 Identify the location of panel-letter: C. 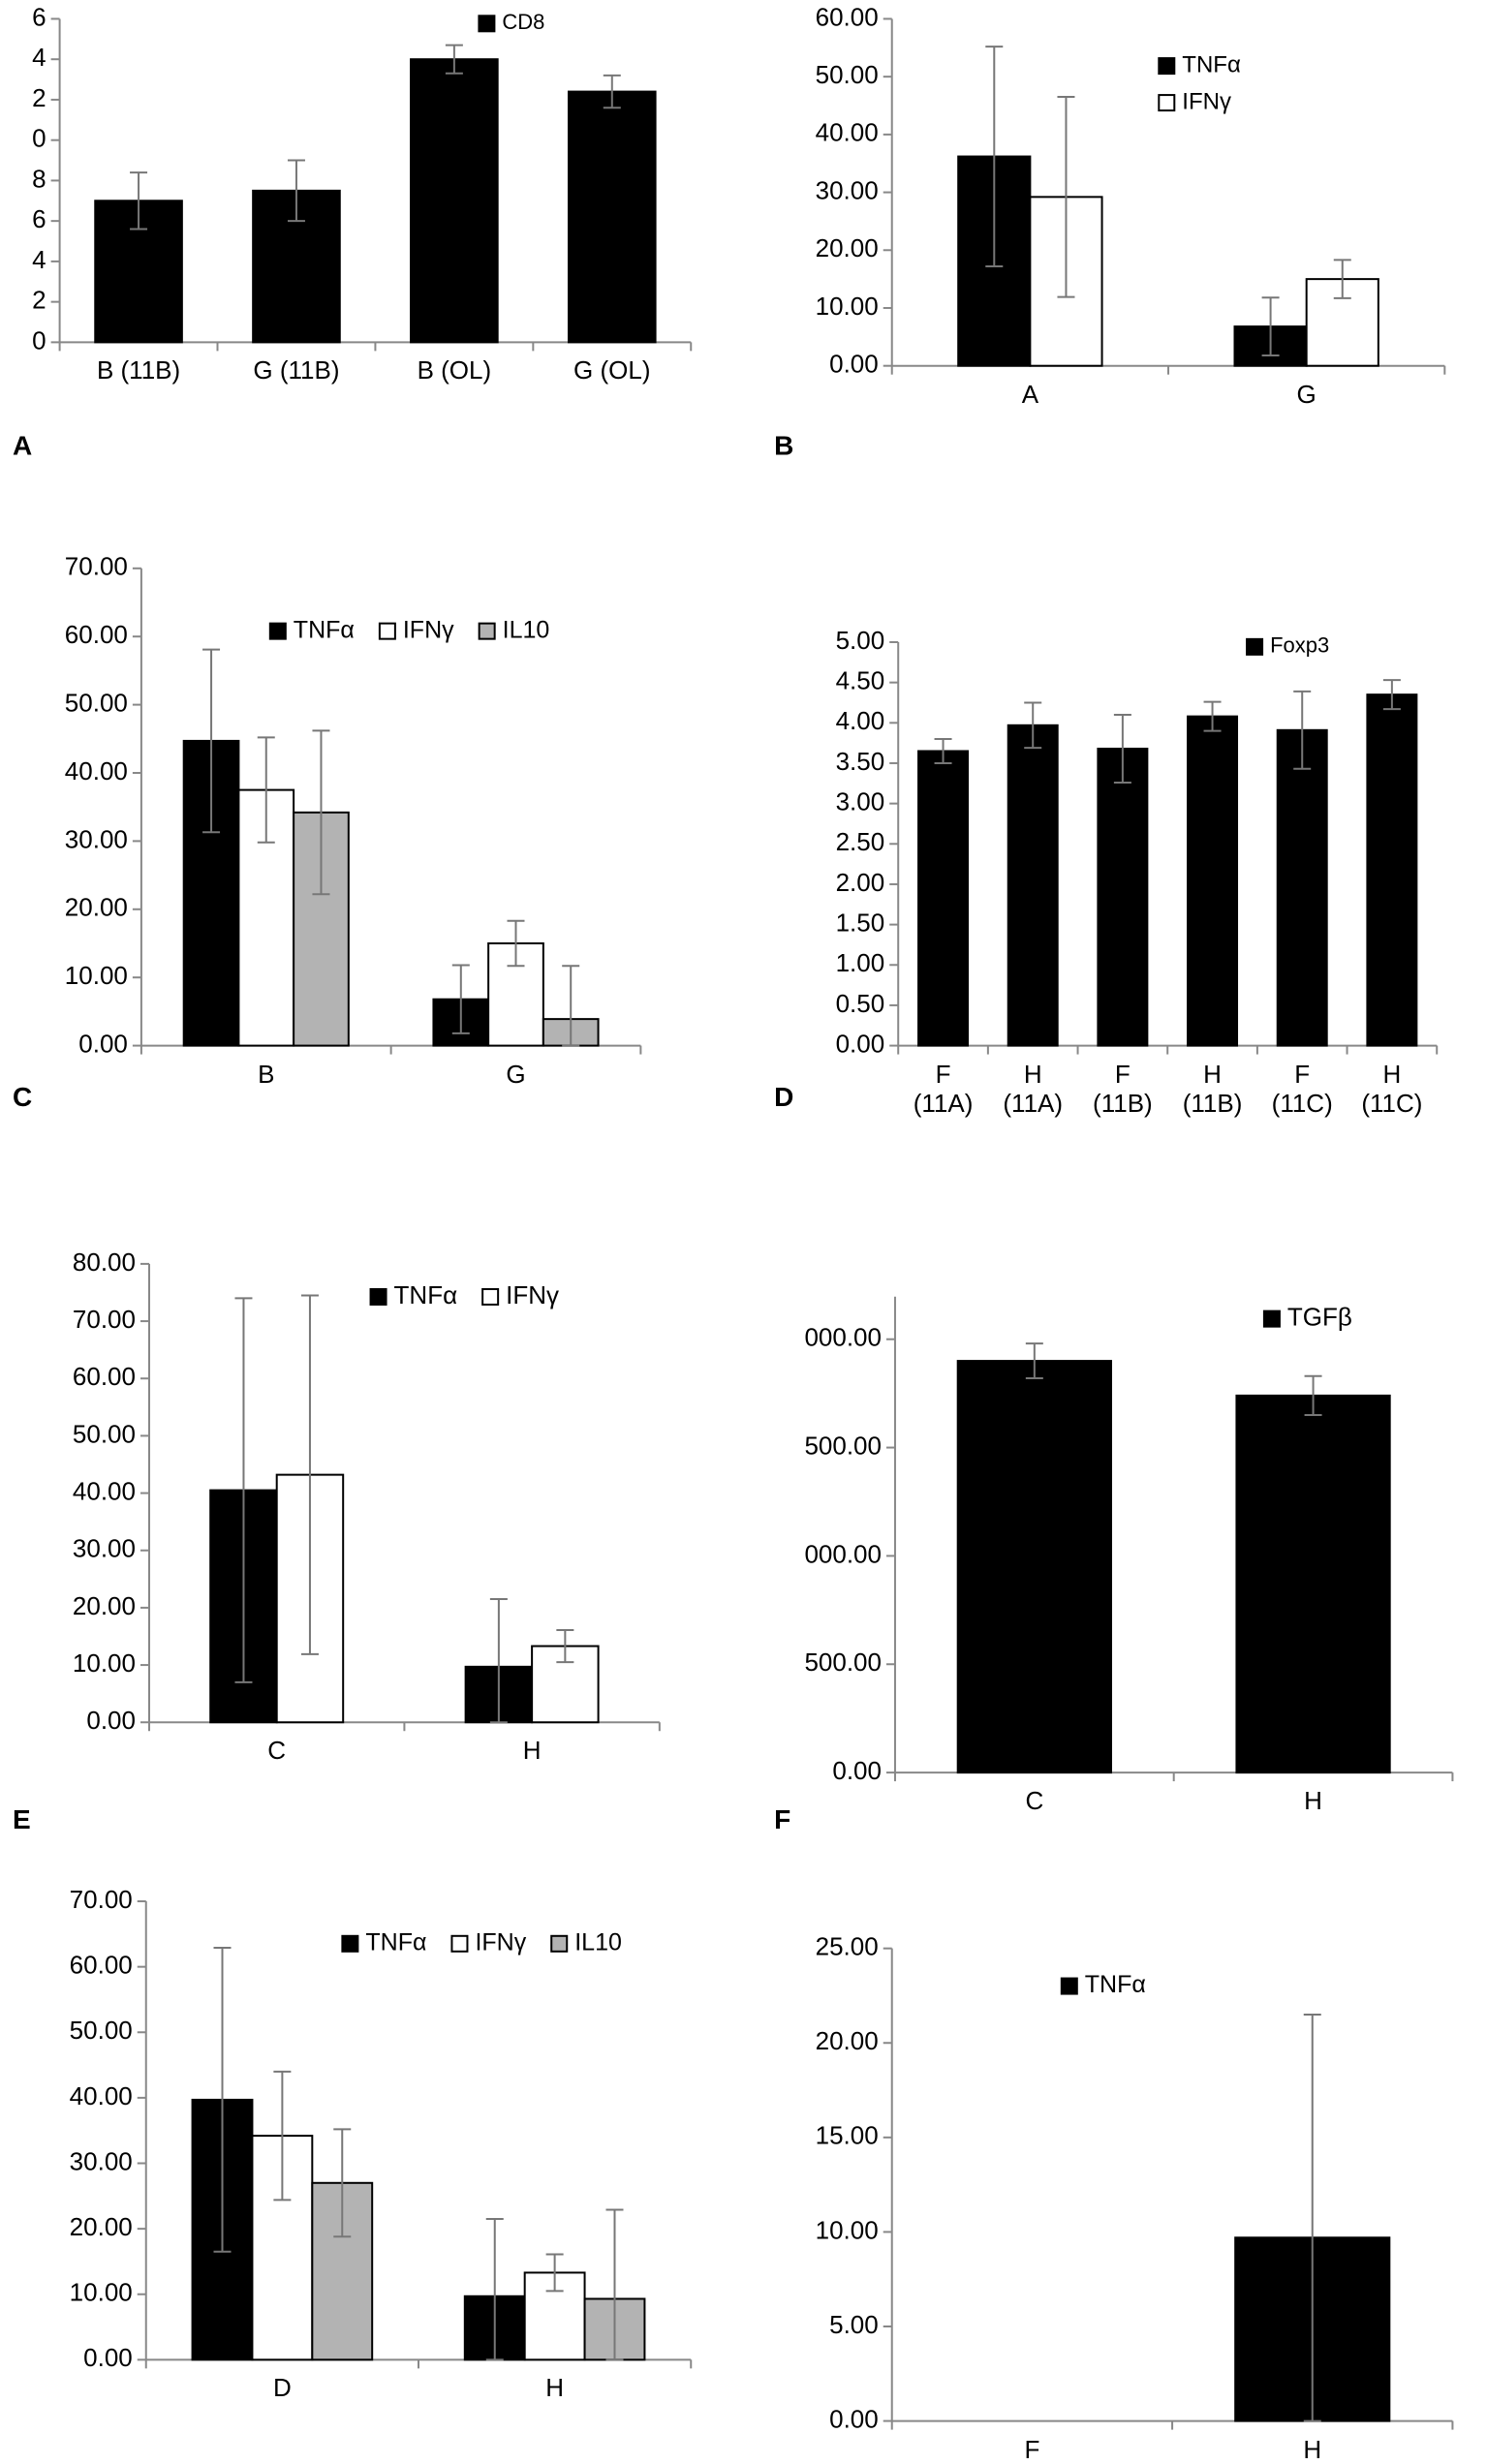
(22, 1097).